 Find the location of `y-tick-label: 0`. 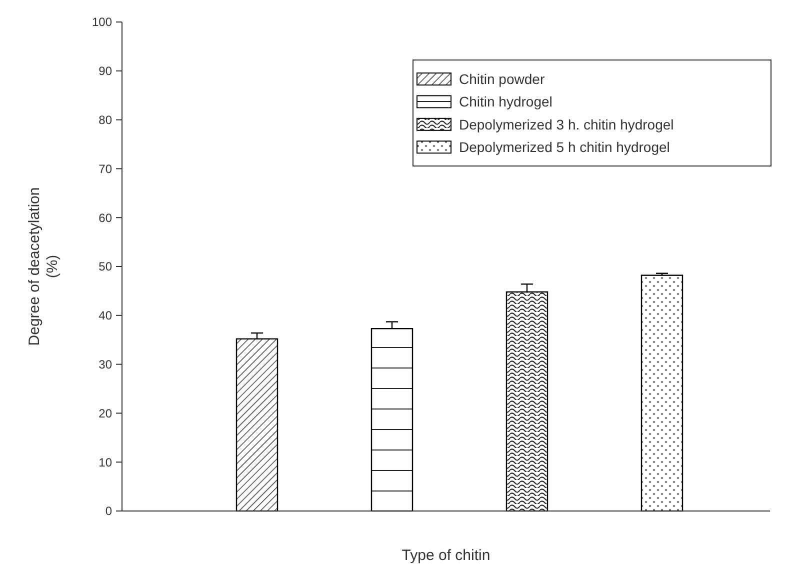

y-tick-label: 0 is located at coordinates (108, 511).